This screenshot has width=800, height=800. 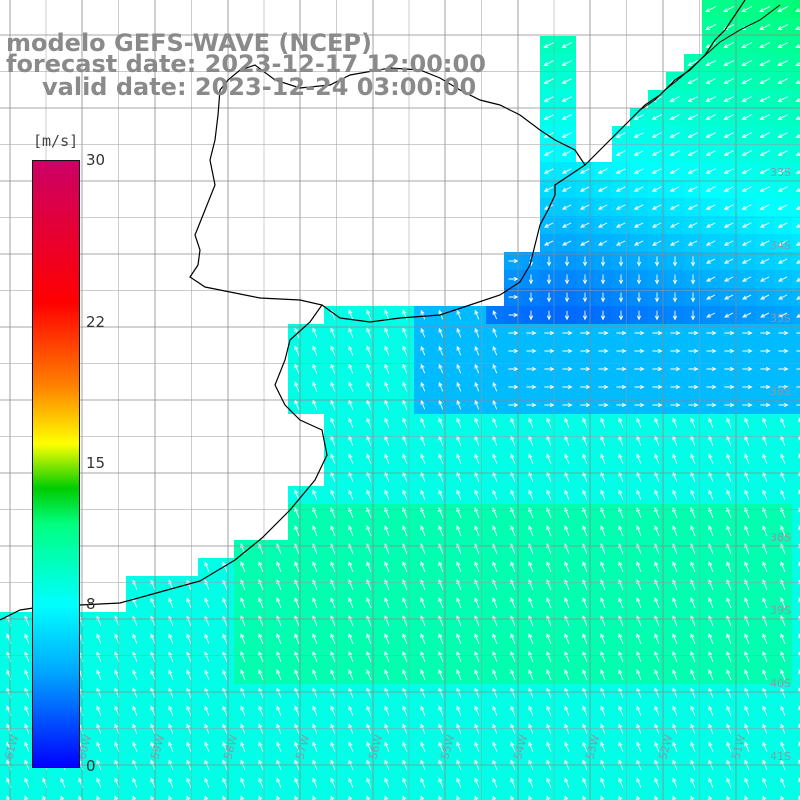 What do you see at coordinates (96, 321) in the screenshot?
I see `colorbar-tick-22: 22` at bounding box center [96, 321].